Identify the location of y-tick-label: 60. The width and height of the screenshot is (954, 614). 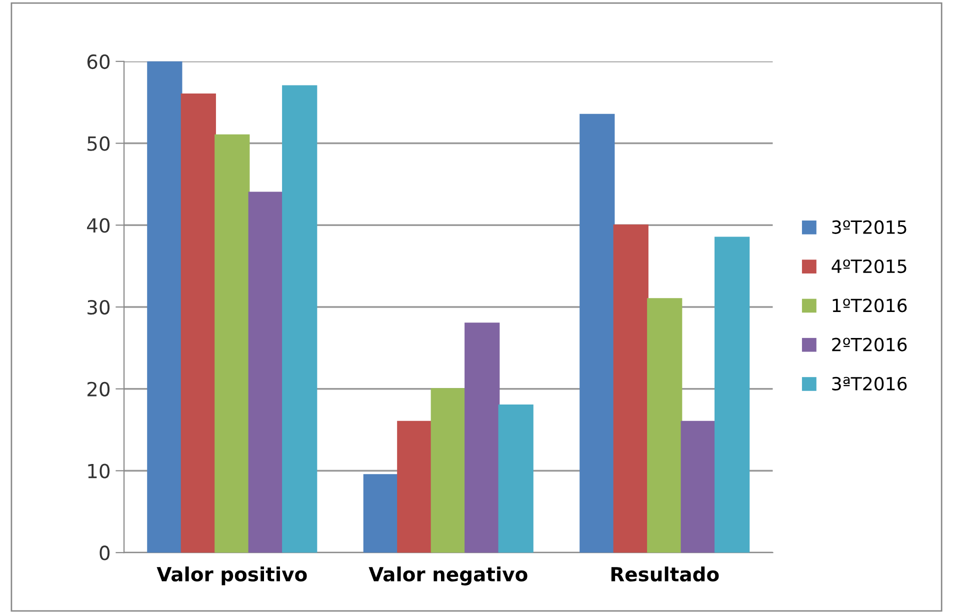
(98, 62).